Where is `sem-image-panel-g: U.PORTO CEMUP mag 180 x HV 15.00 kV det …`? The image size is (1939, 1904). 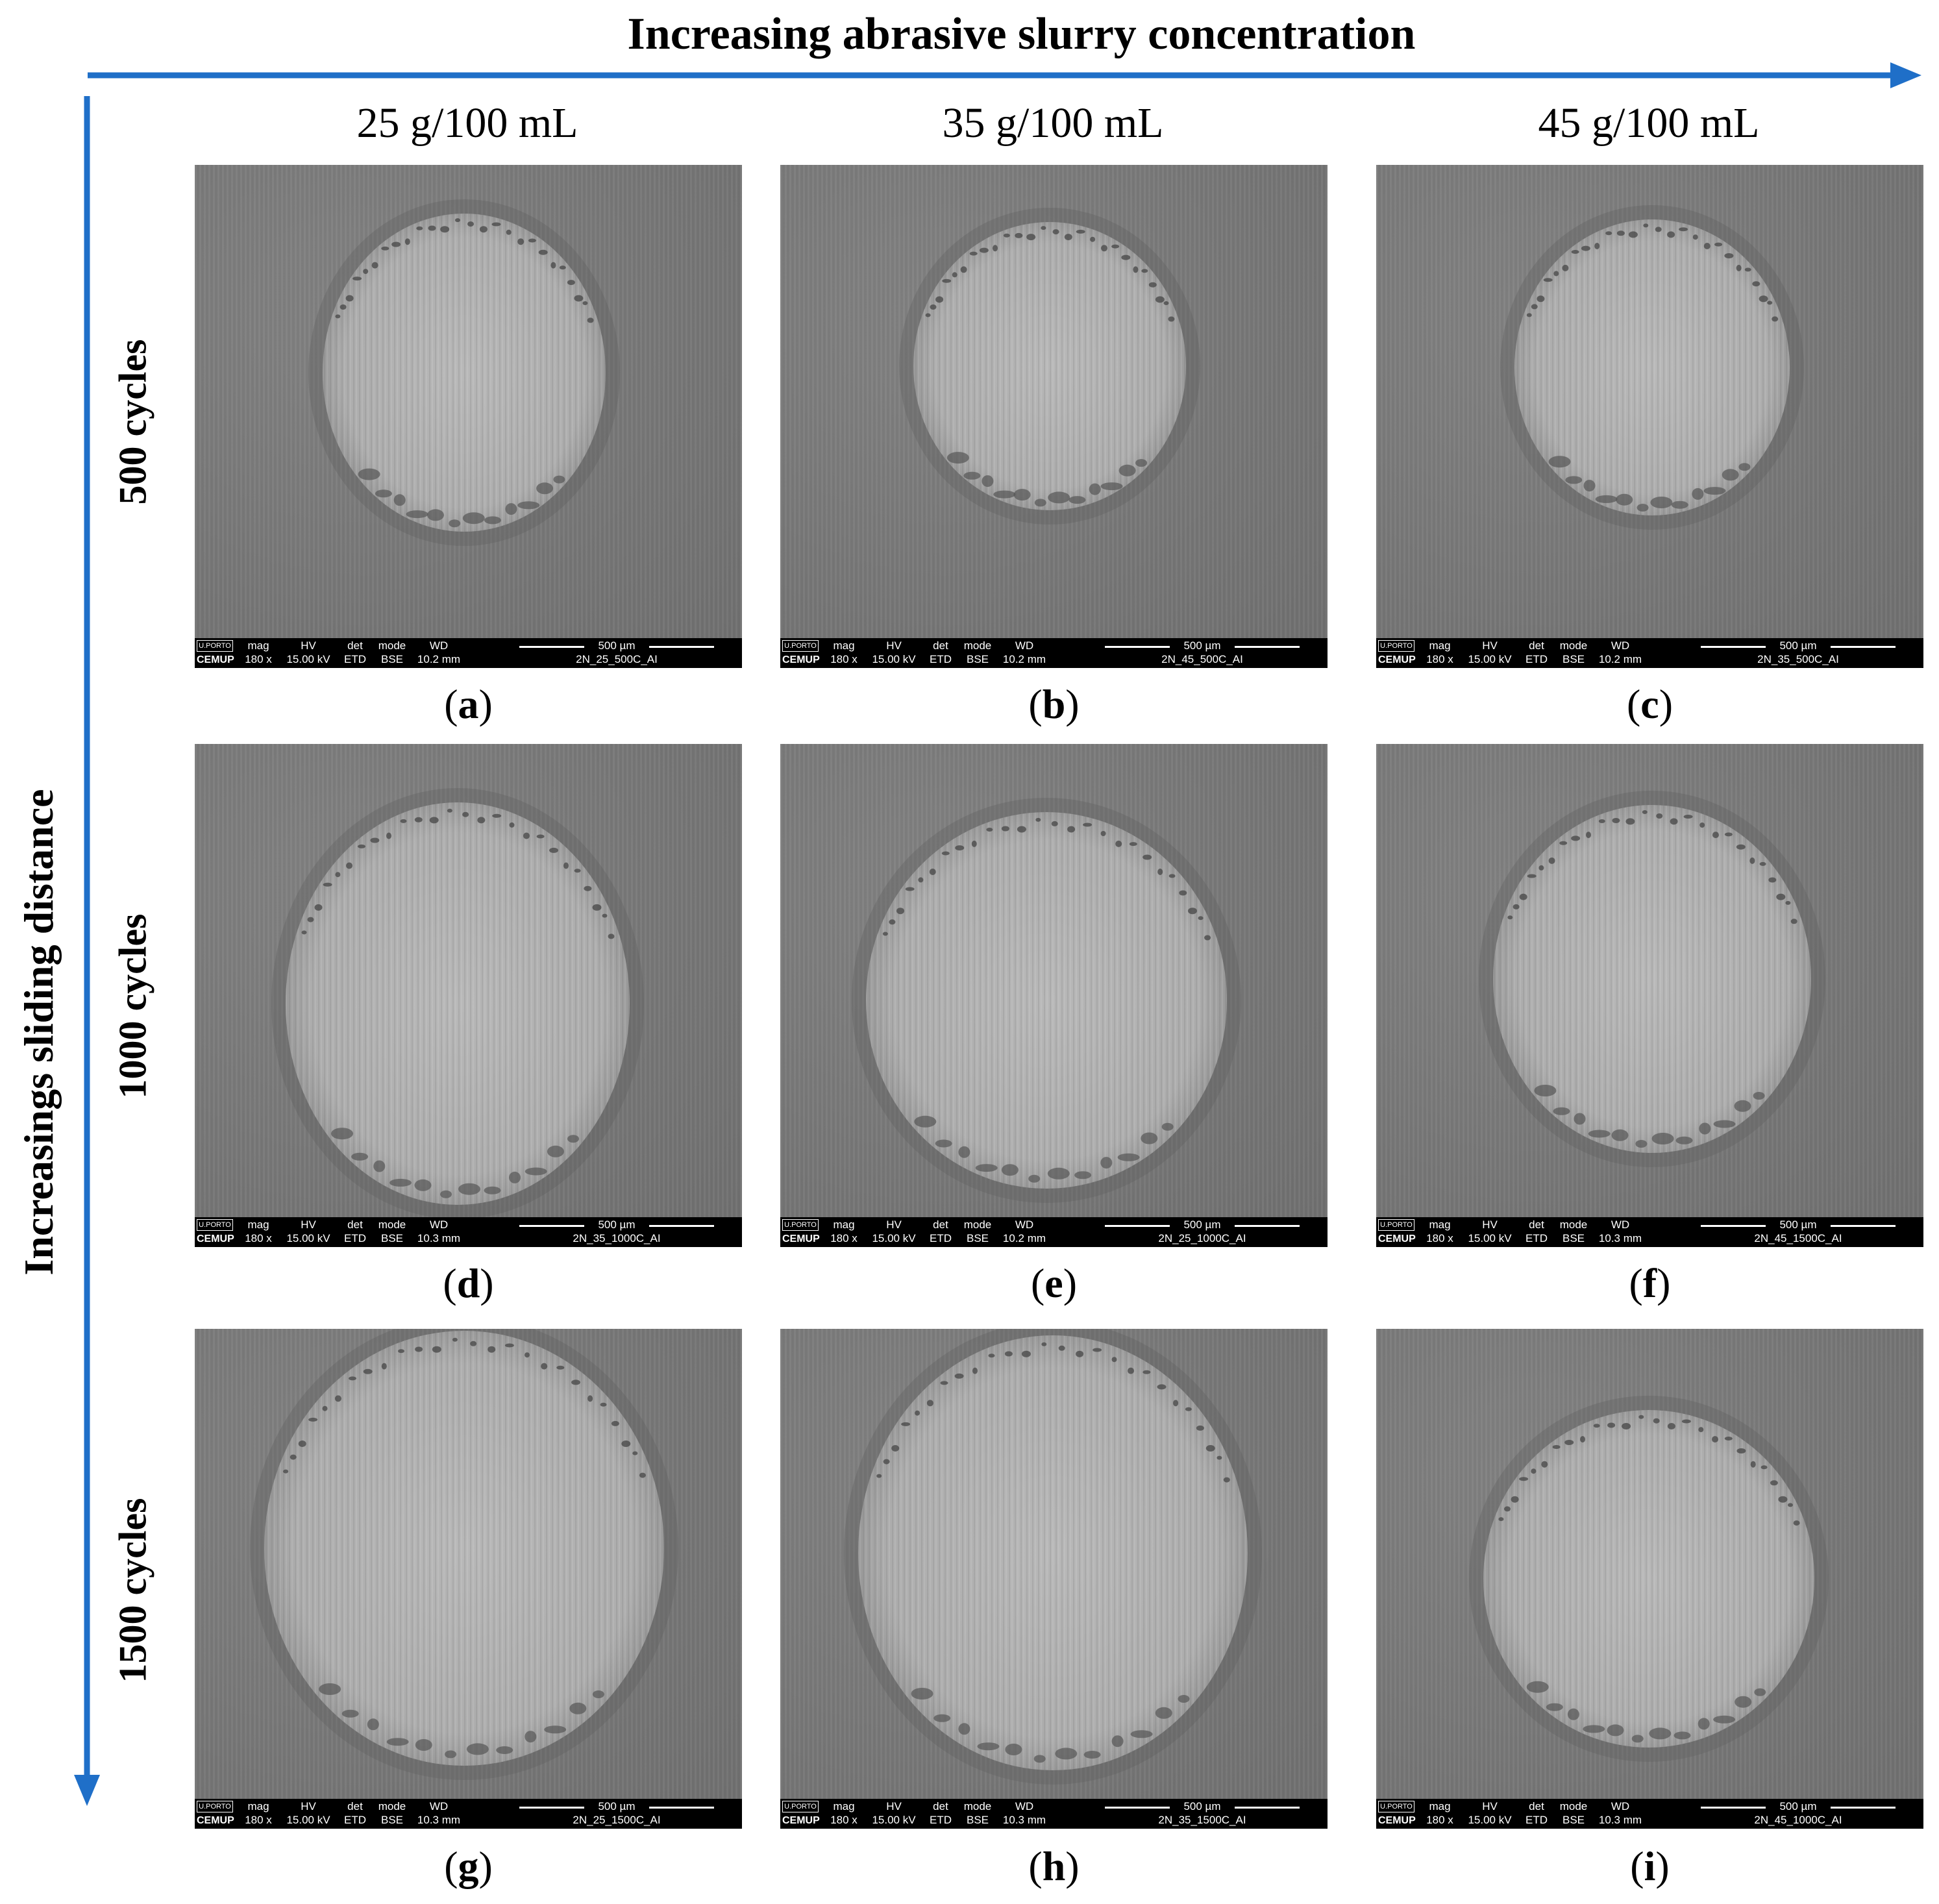 sem-image-panel-g: U.PORTO CEMUP mag 180 x HV 15.00 kV det … is located at coordinates (468, 1579).